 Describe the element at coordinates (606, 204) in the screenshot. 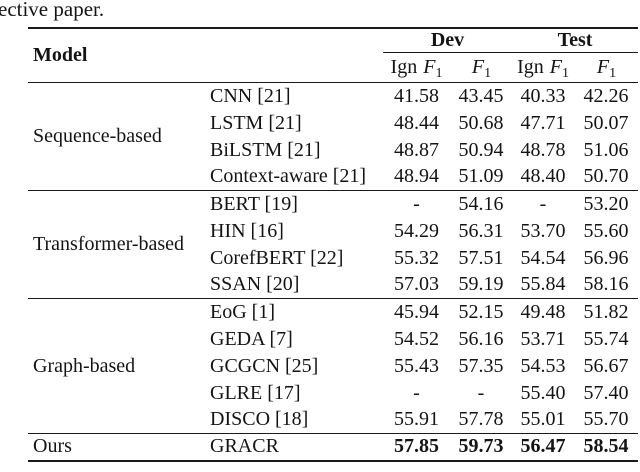

I see `metric-value: 53.20` at that location.